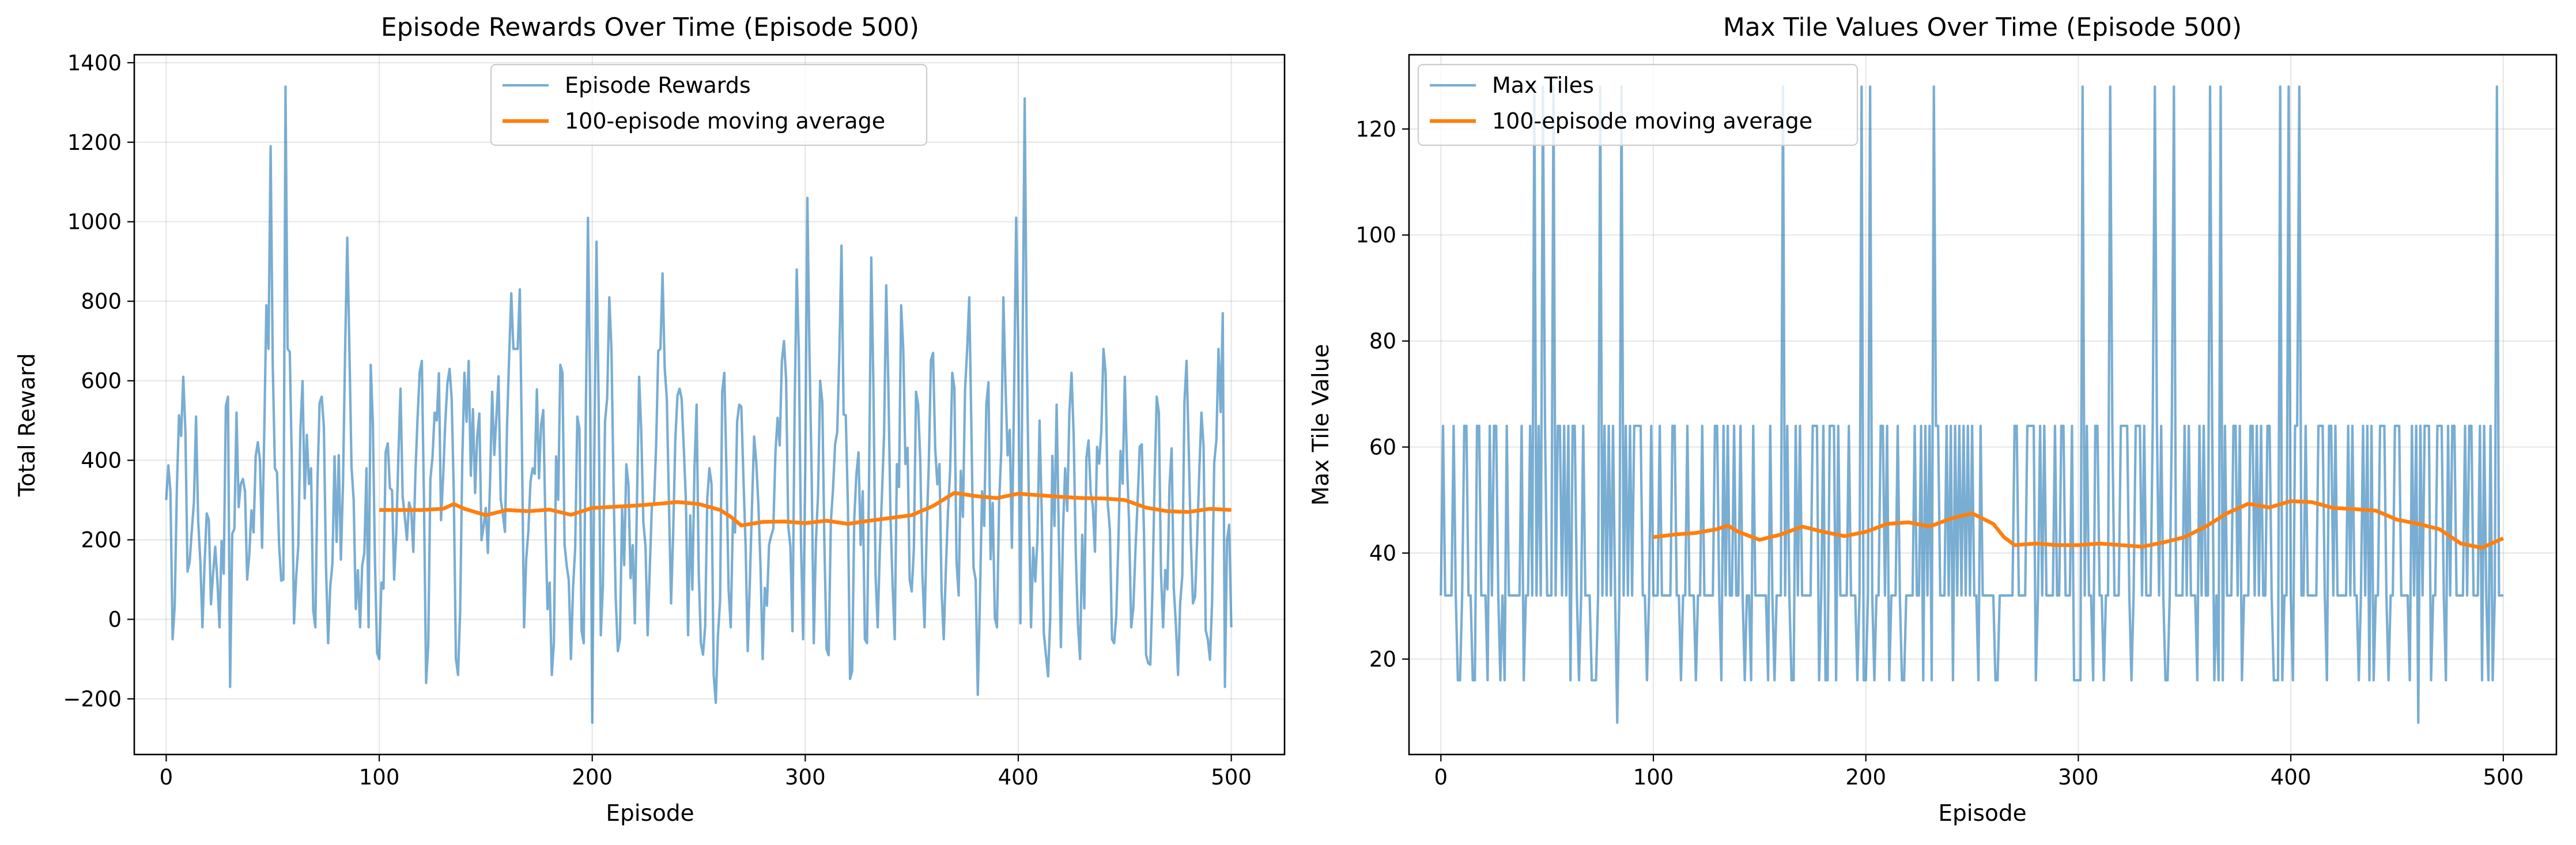  Describe the element at coordinates (650, 27) in the screenshot. I see `rewards-chart-title: Episode Rewards Over Time (Episode 500)` at that location.